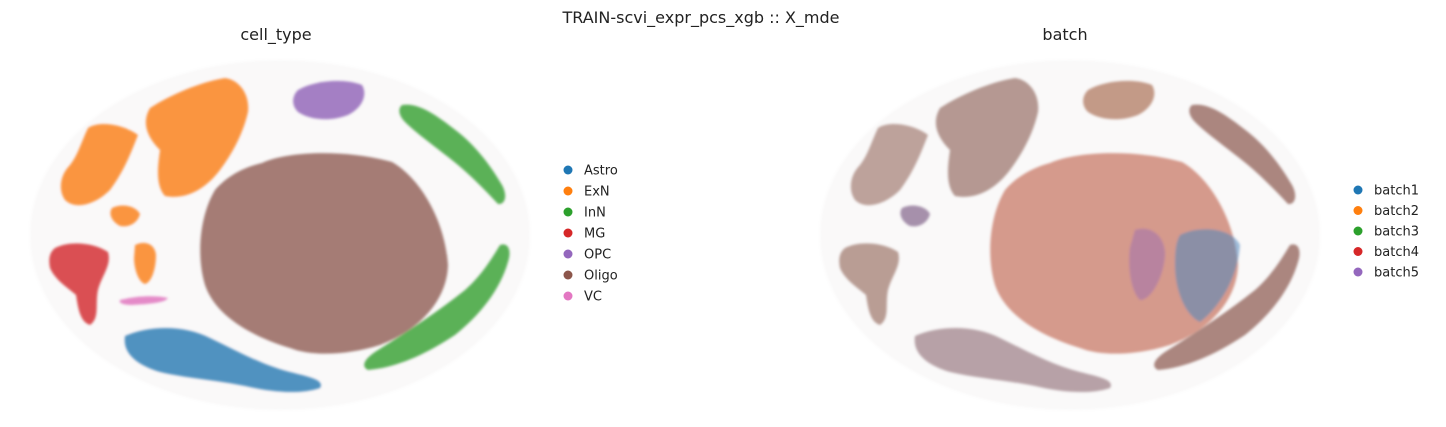 This screenshot has width=1446, height=427. What do you see at coordinates (1396, 273) in the screenshot?
I see `legend-label-batch5: batch5` at bounding box center [1396, 273].